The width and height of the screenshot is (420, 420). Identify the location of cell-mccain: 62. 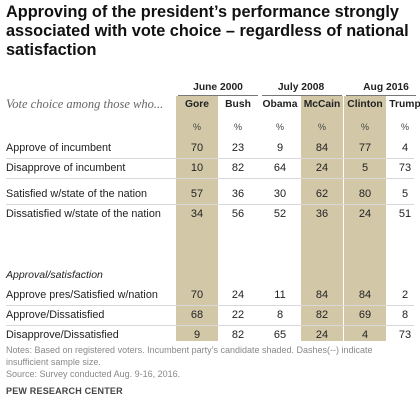
(322, 194).